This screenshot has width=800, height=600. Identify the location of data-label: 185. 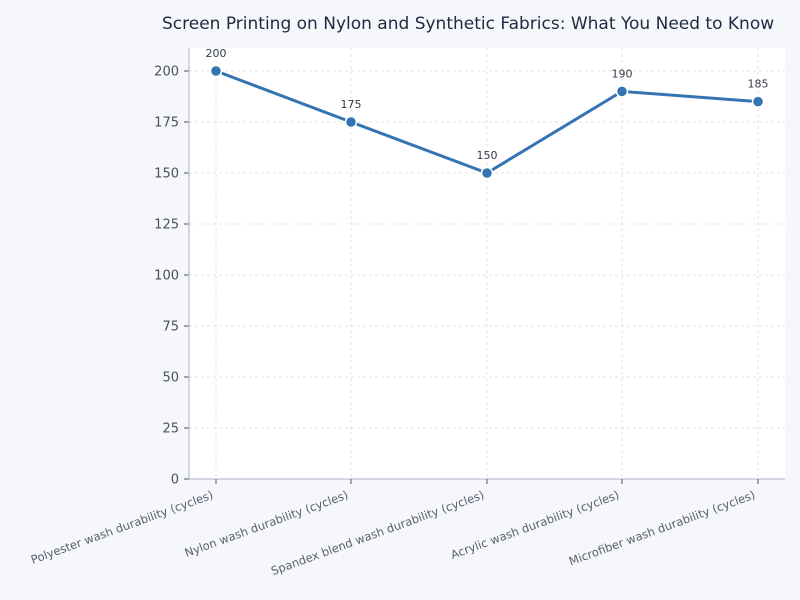
(758, 84).